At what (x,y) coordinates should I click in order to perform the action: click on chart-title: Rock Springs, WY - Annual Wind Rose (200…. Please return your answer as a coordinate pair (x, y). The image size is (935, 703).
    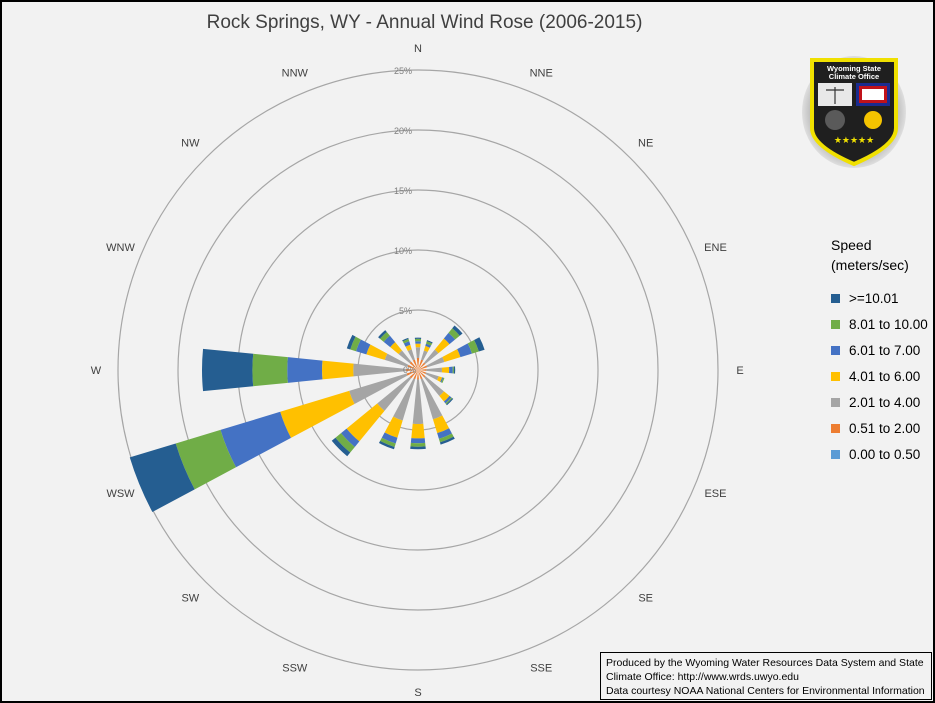
    Looking at the image, I should click on (424, 22).